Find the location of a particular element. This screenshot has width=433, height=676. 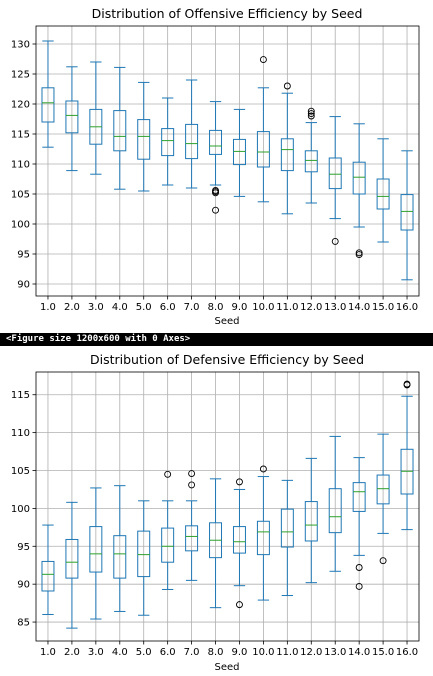

x-tick-label: 13.0 is located at coordinates (335, 307).